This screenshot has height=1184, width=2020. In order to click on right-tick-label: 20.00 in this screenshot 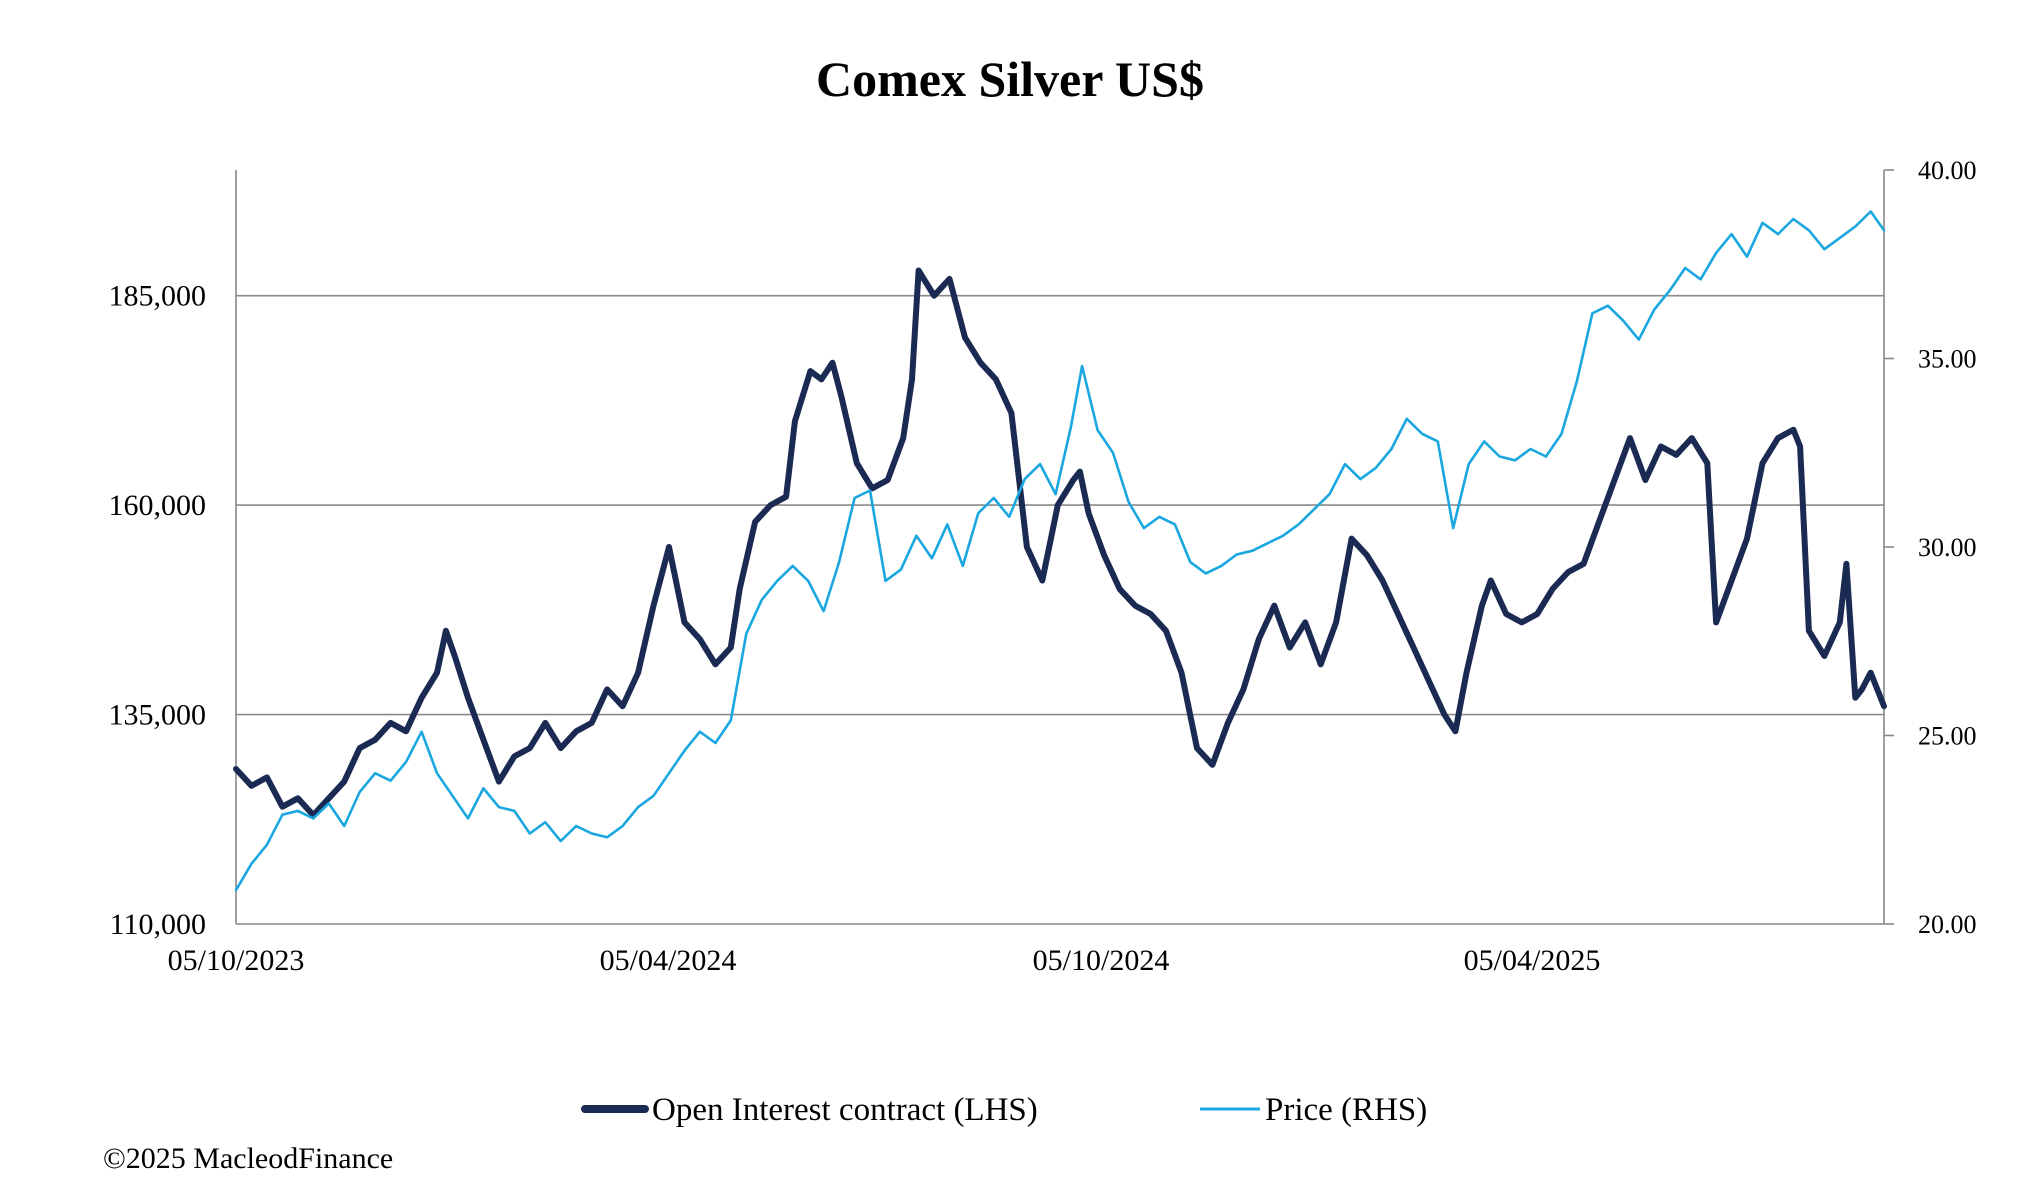, I will do `click(1947, 924)`.